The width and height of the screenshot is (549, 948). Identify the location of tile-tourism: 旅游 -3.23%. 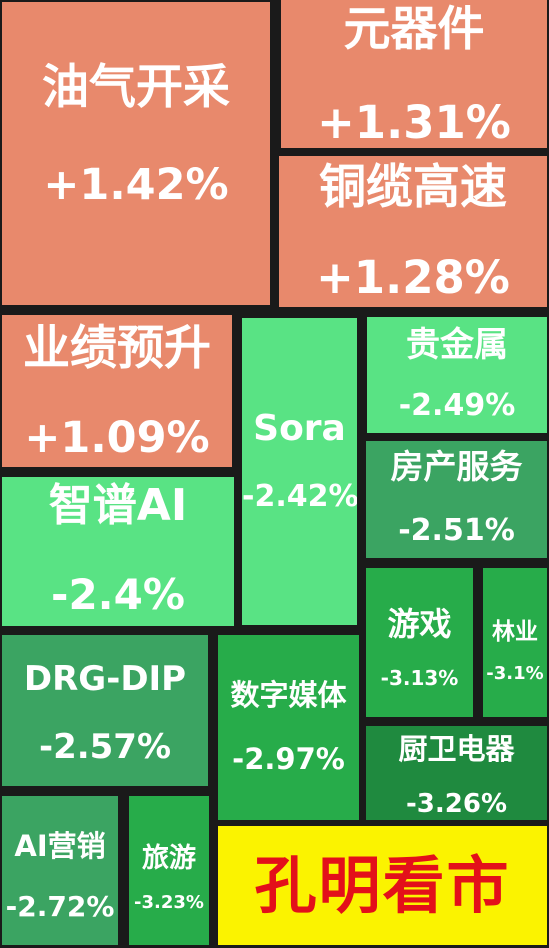
(169, 870).